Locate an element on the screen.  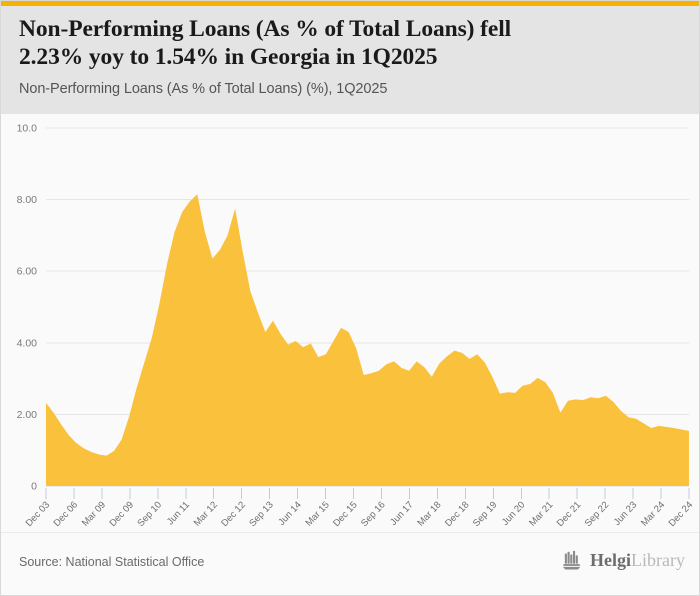
x-axis-tick-label: Jun 17 is located at coordinates (402, 514).